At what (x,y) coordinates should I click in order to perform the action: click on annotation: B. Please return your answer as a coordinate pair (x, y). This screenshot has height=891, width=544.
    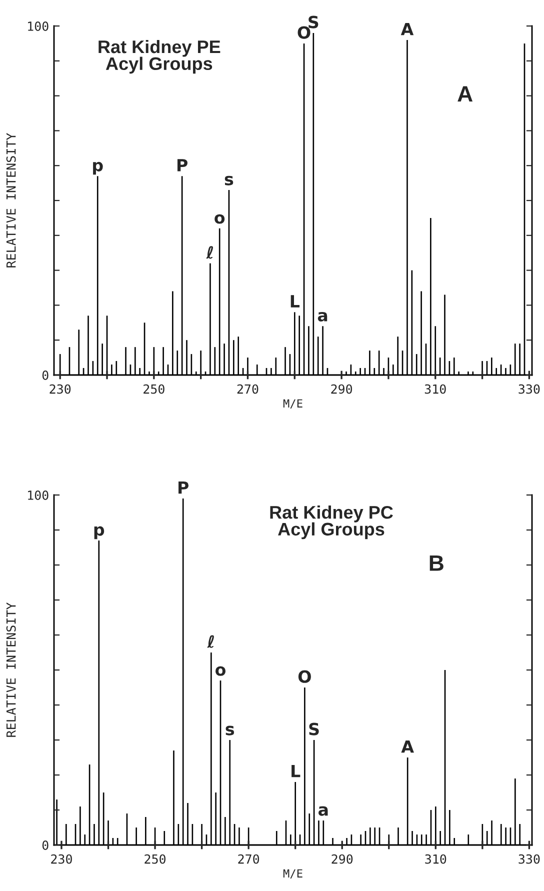
    Looking at the image, I should click on (437, 563).